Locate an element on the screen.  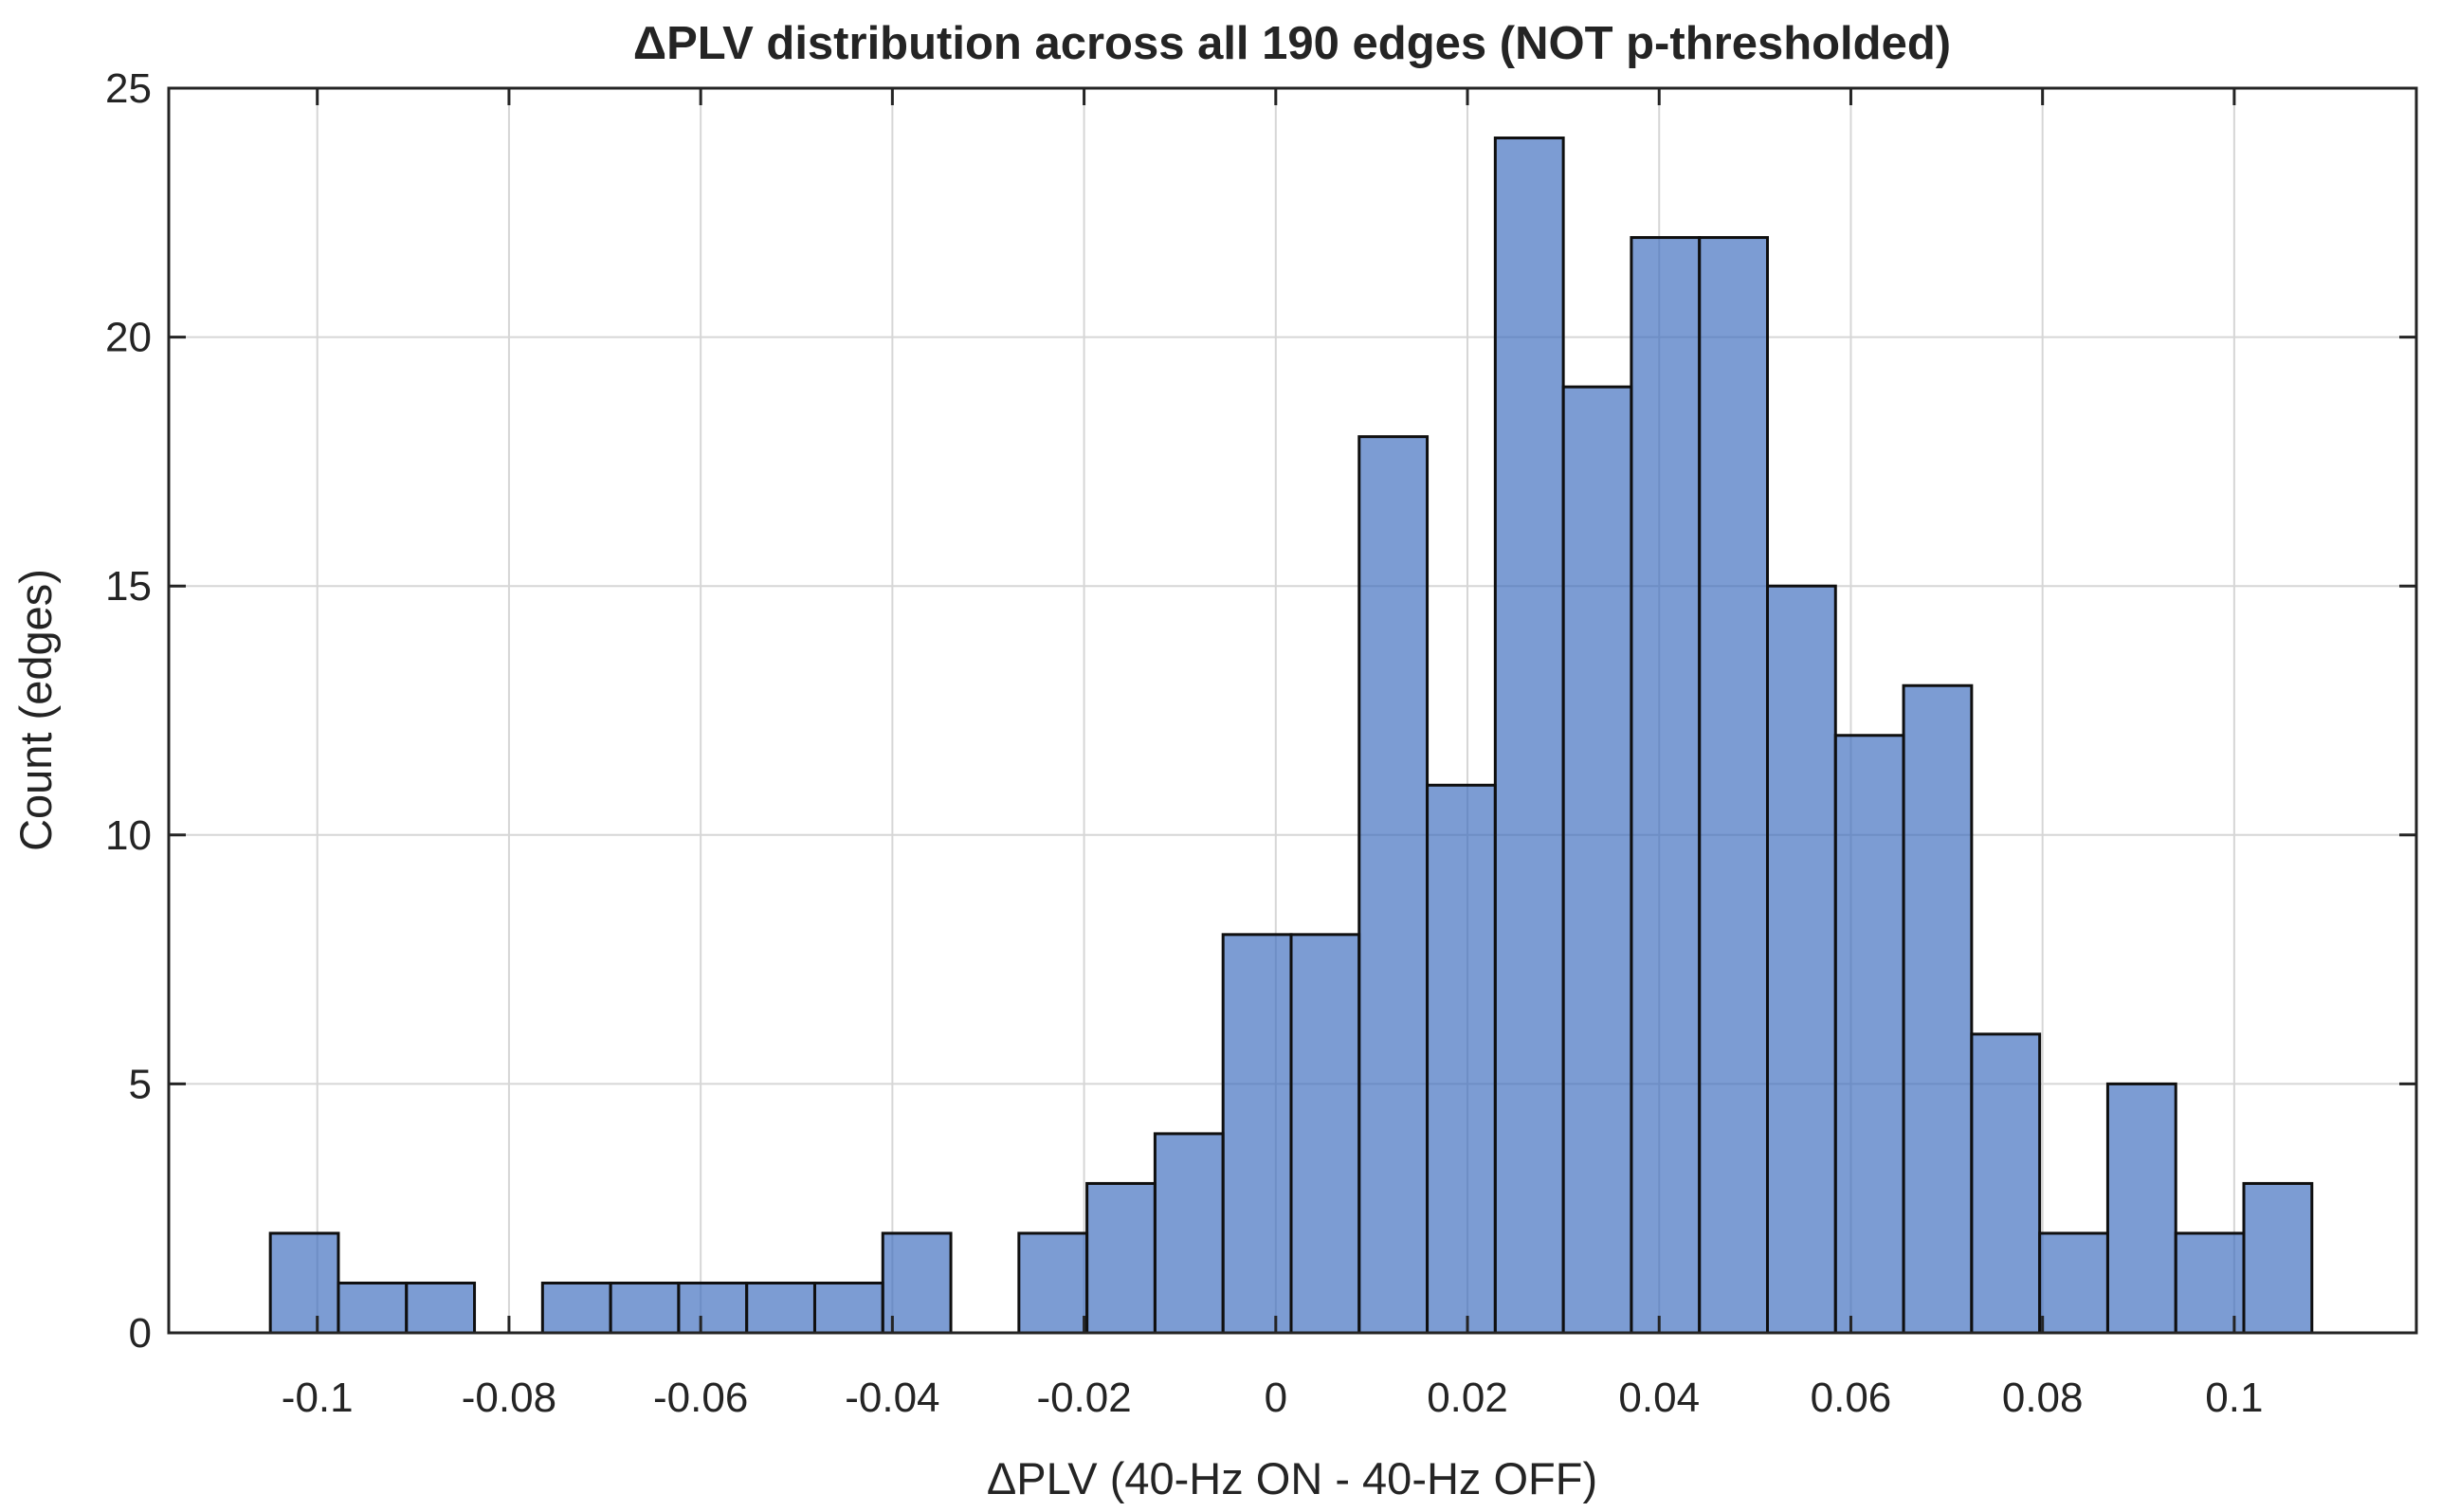
y-tick-label: 0 is located at coordinates (140, 1333).